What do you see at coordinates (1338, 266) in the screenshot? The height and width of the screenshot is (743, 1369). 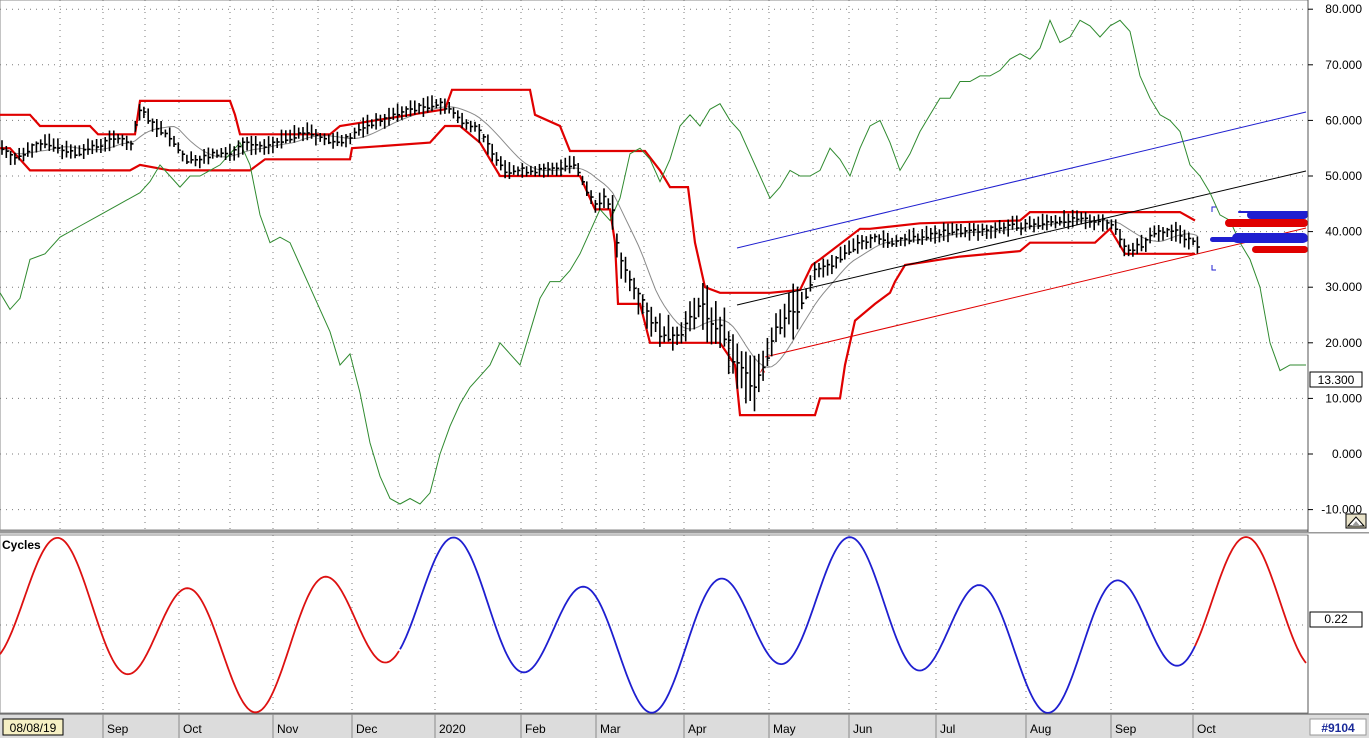 I see `y-axis-strip` at bounding box center [1338, 266].